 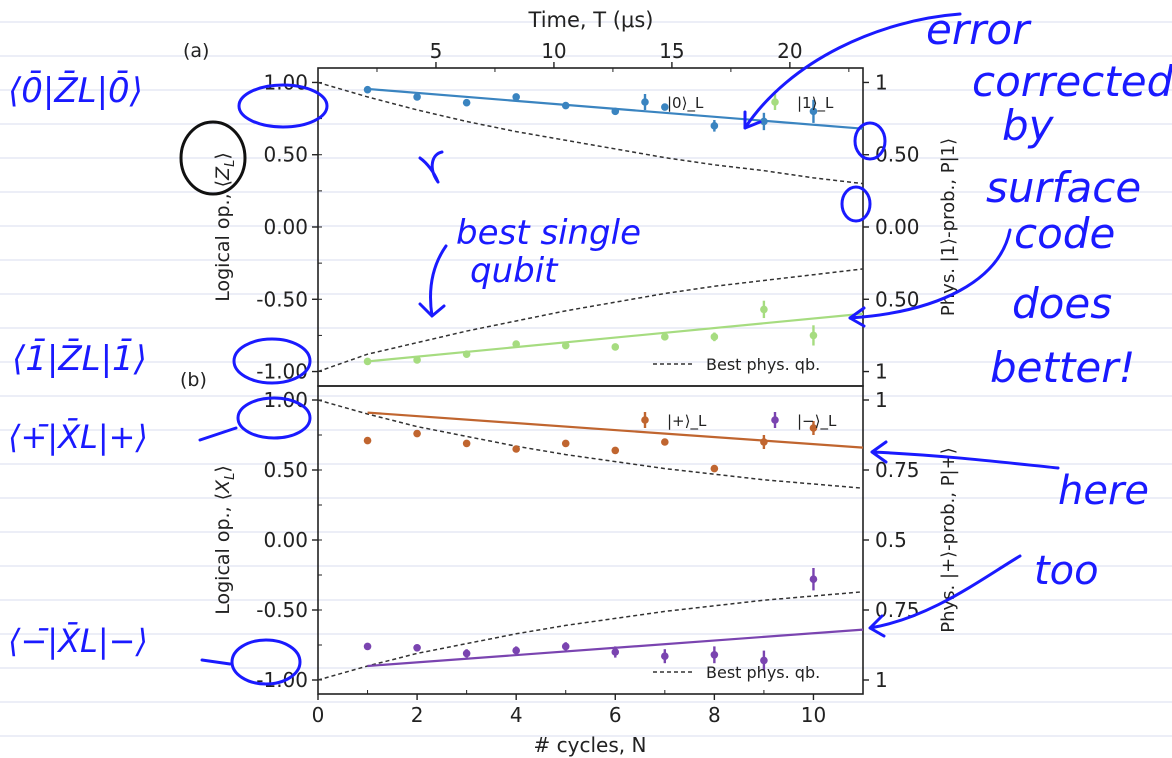 I want to click on top-tick-label: 5, so click(x=436, y=51).